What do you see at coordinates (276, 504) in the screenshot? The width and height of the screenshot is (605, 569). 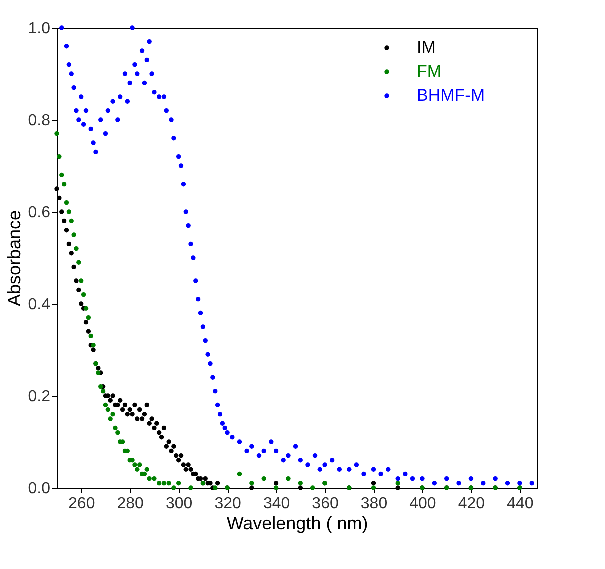 I see `x-tick-label: 340` at bounding box center [276, 504].